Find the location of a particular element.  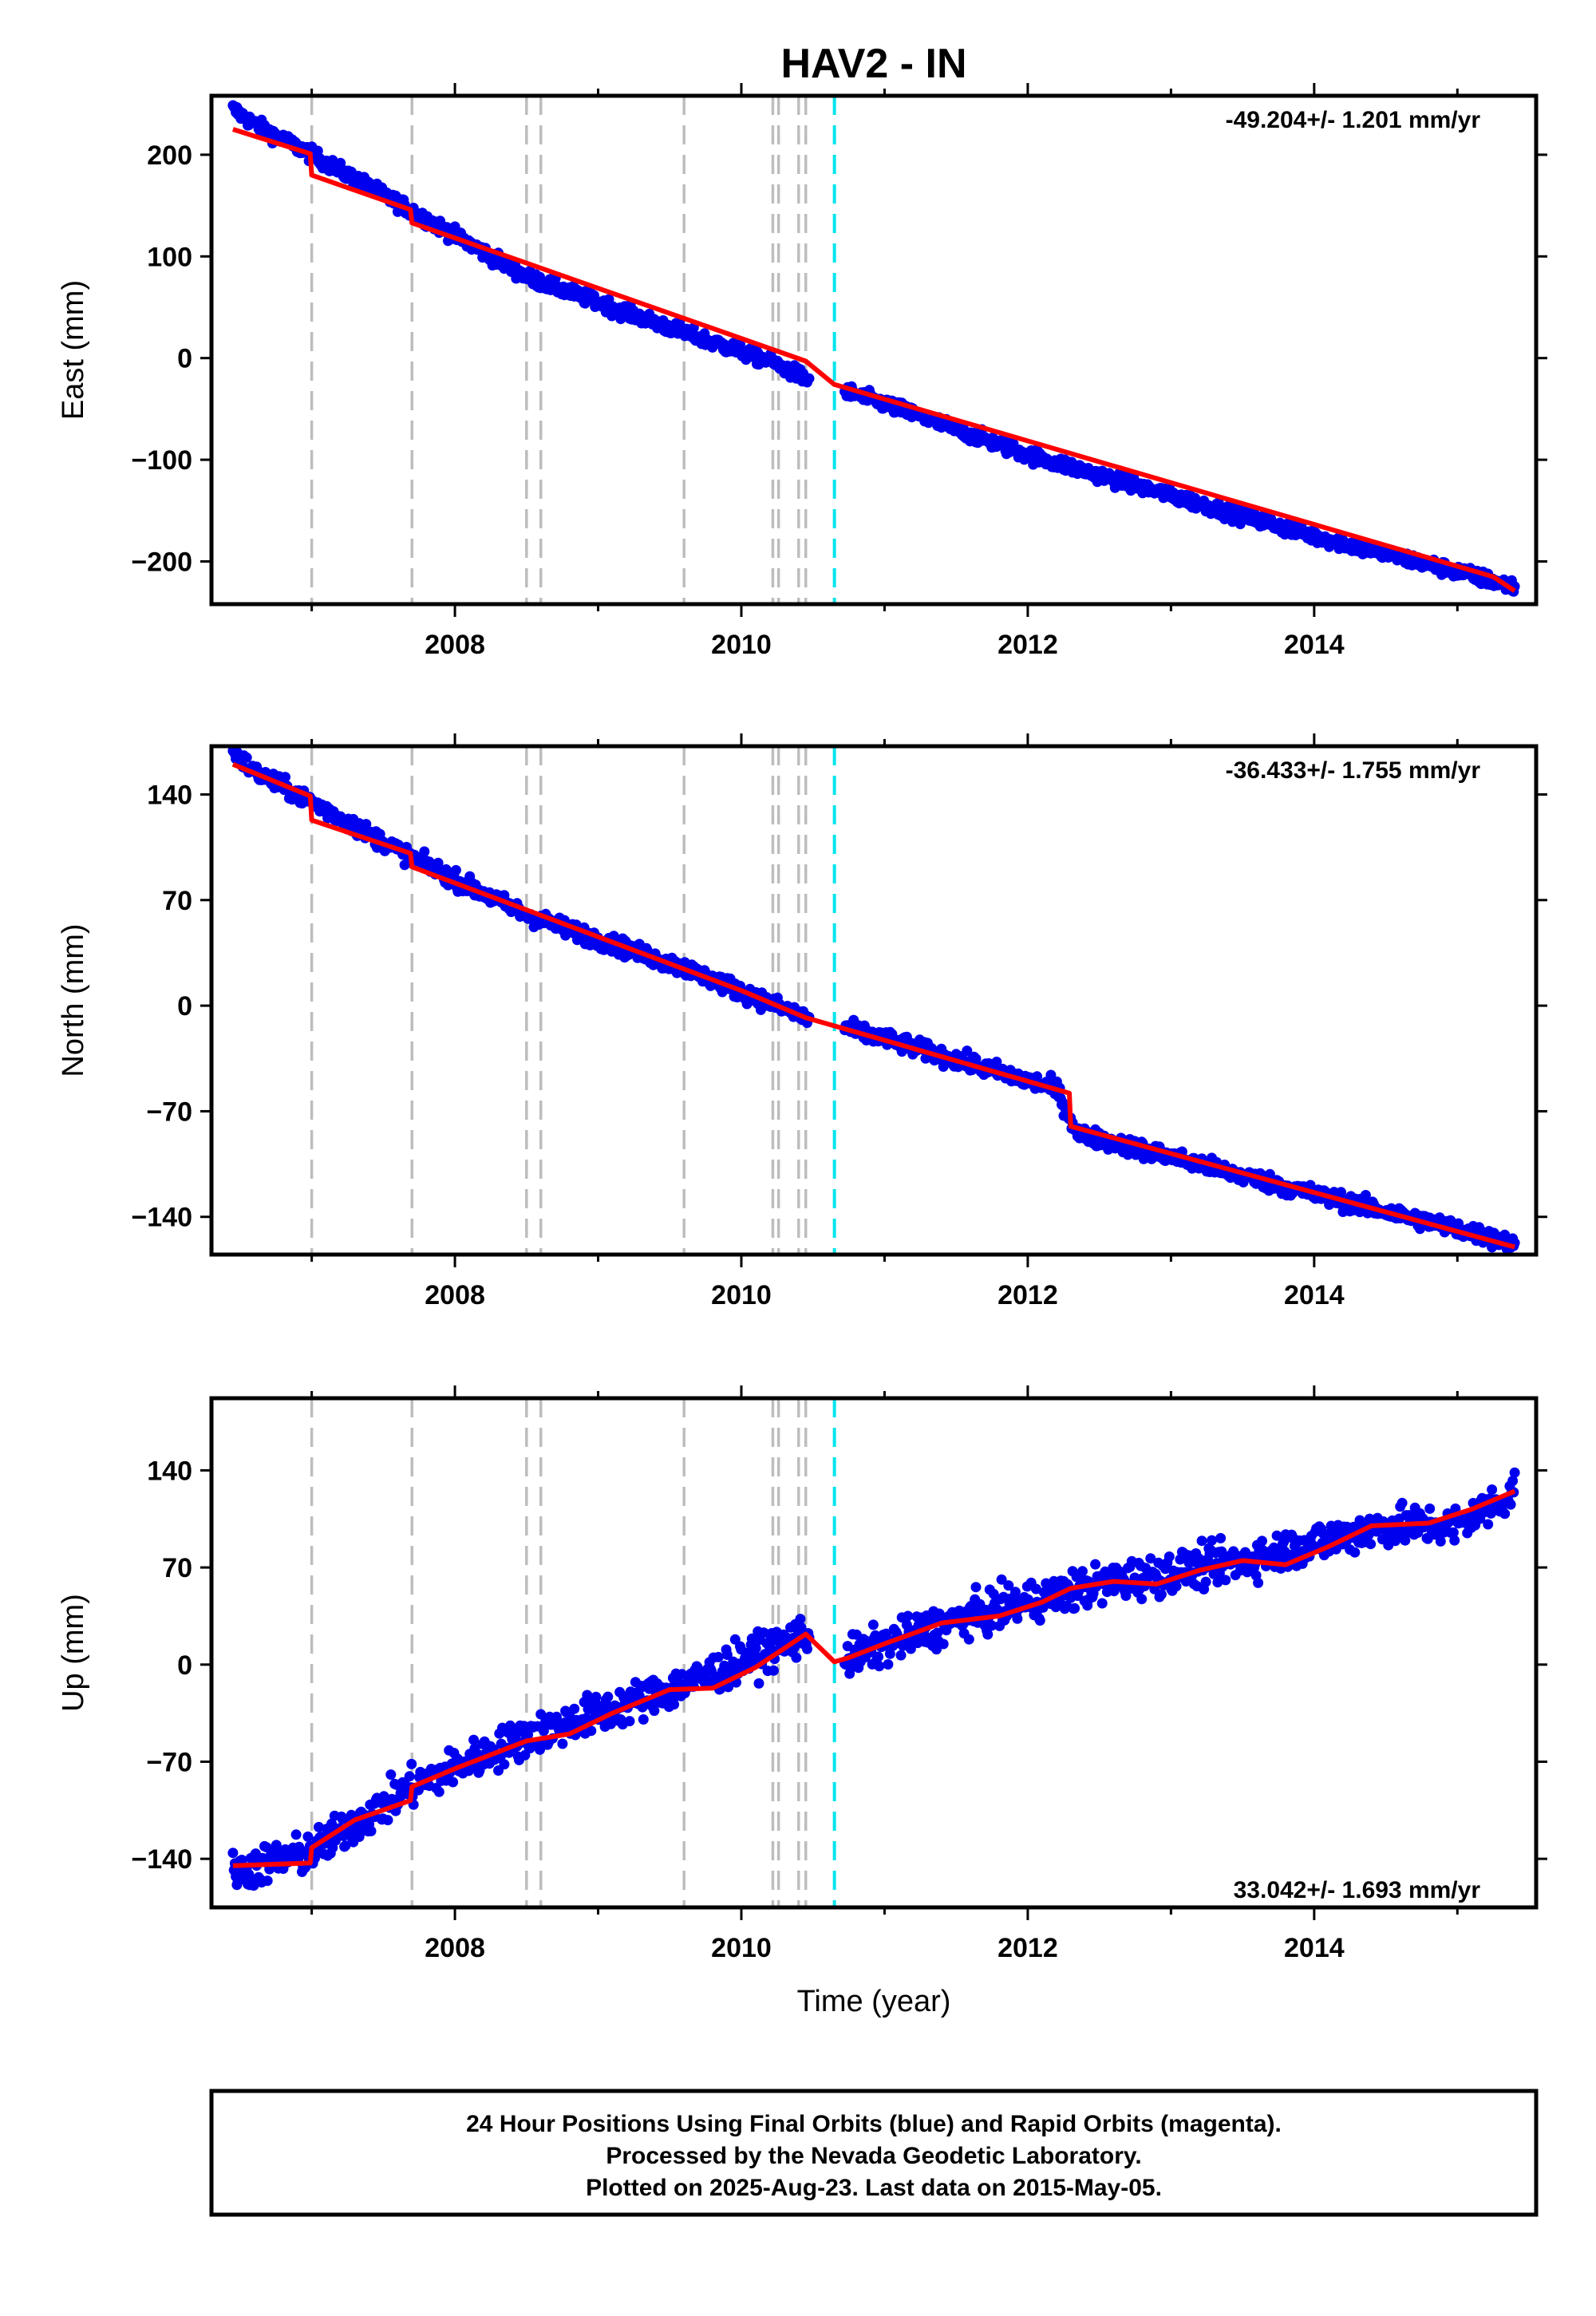

figure-title: HAV2 - IN is located at coordinates (873, 64).